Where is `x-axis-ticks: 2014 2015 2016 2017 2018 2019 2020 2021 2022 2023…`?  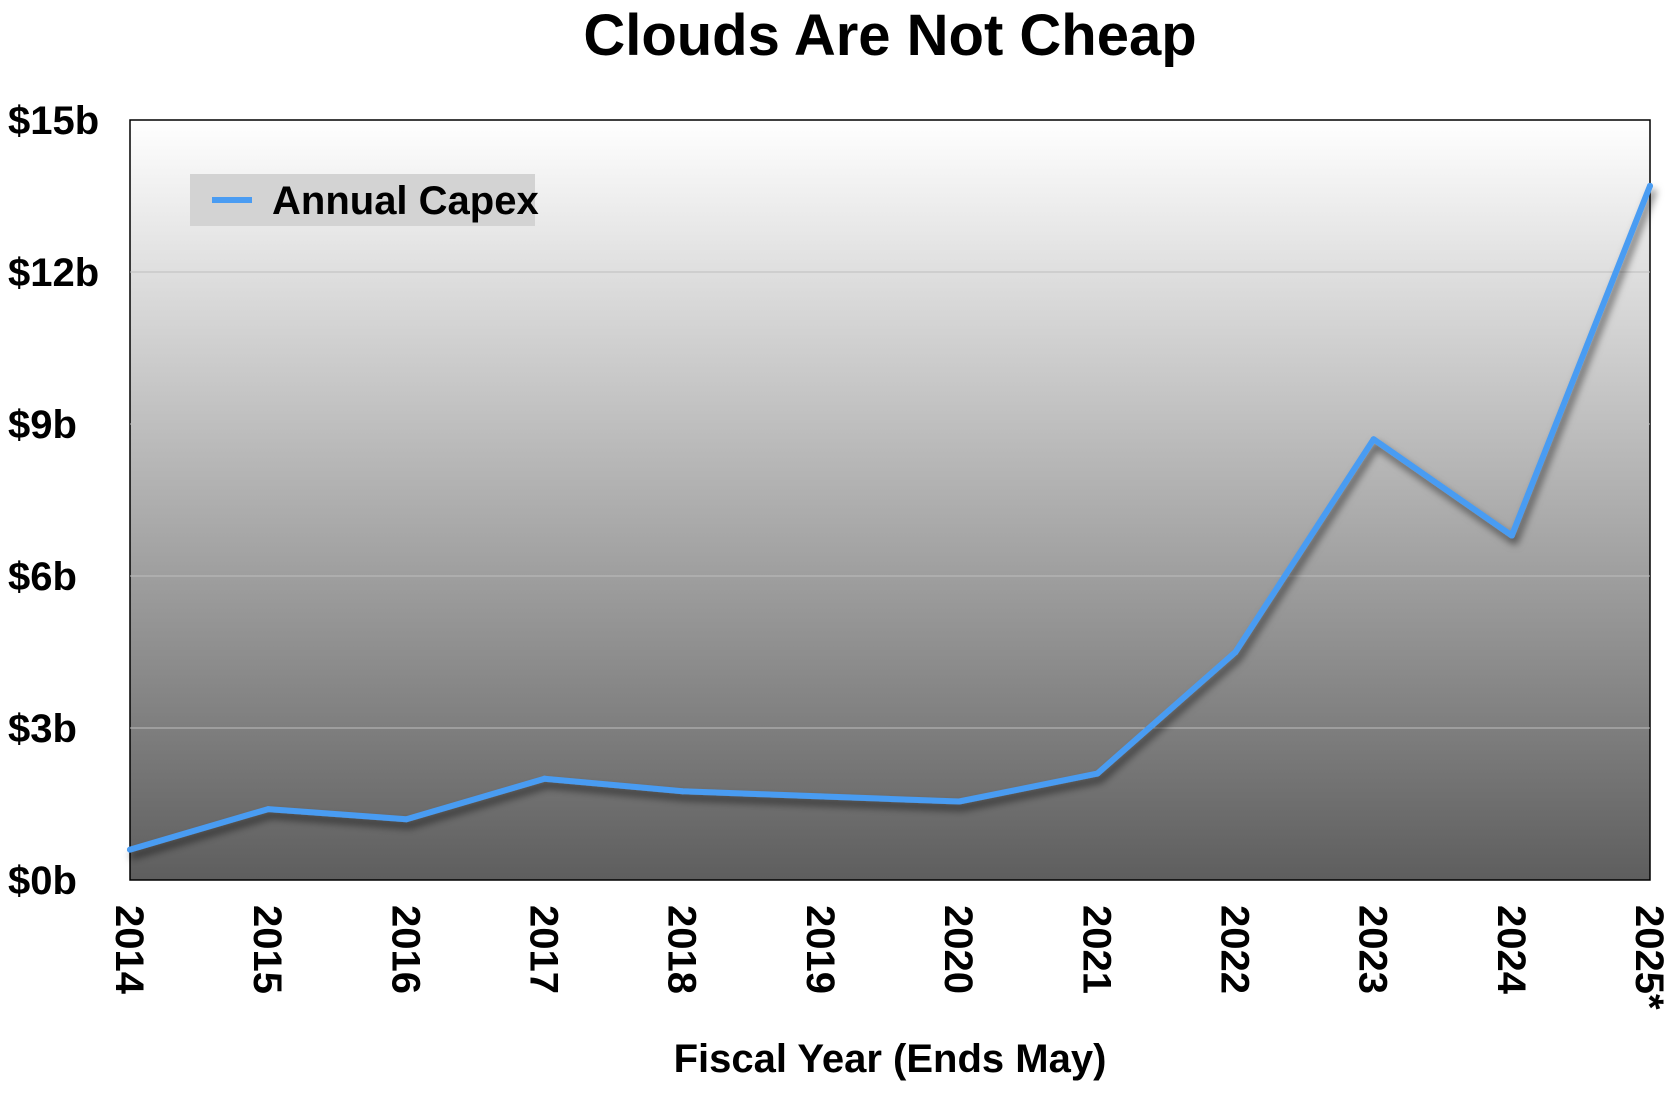
x-axis-ticks: 2014 2015 2016 2017 2018 2019 2020 2021 2022 2023… is located at coordinates (889, 957).